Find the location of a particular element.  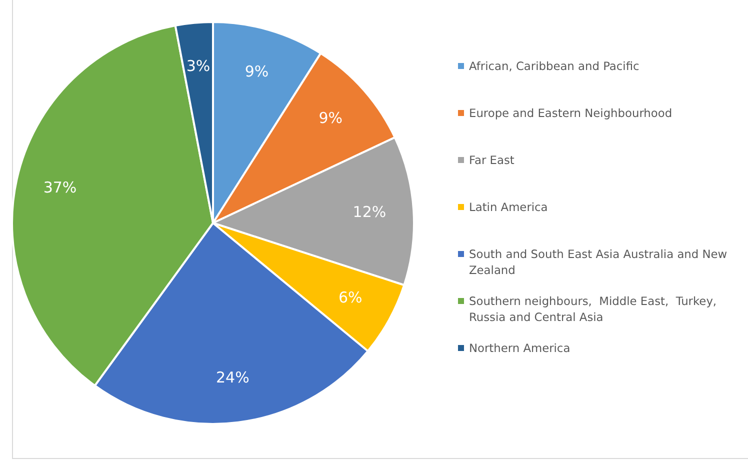

data-label: 3% is located at coordinates (198, 65).